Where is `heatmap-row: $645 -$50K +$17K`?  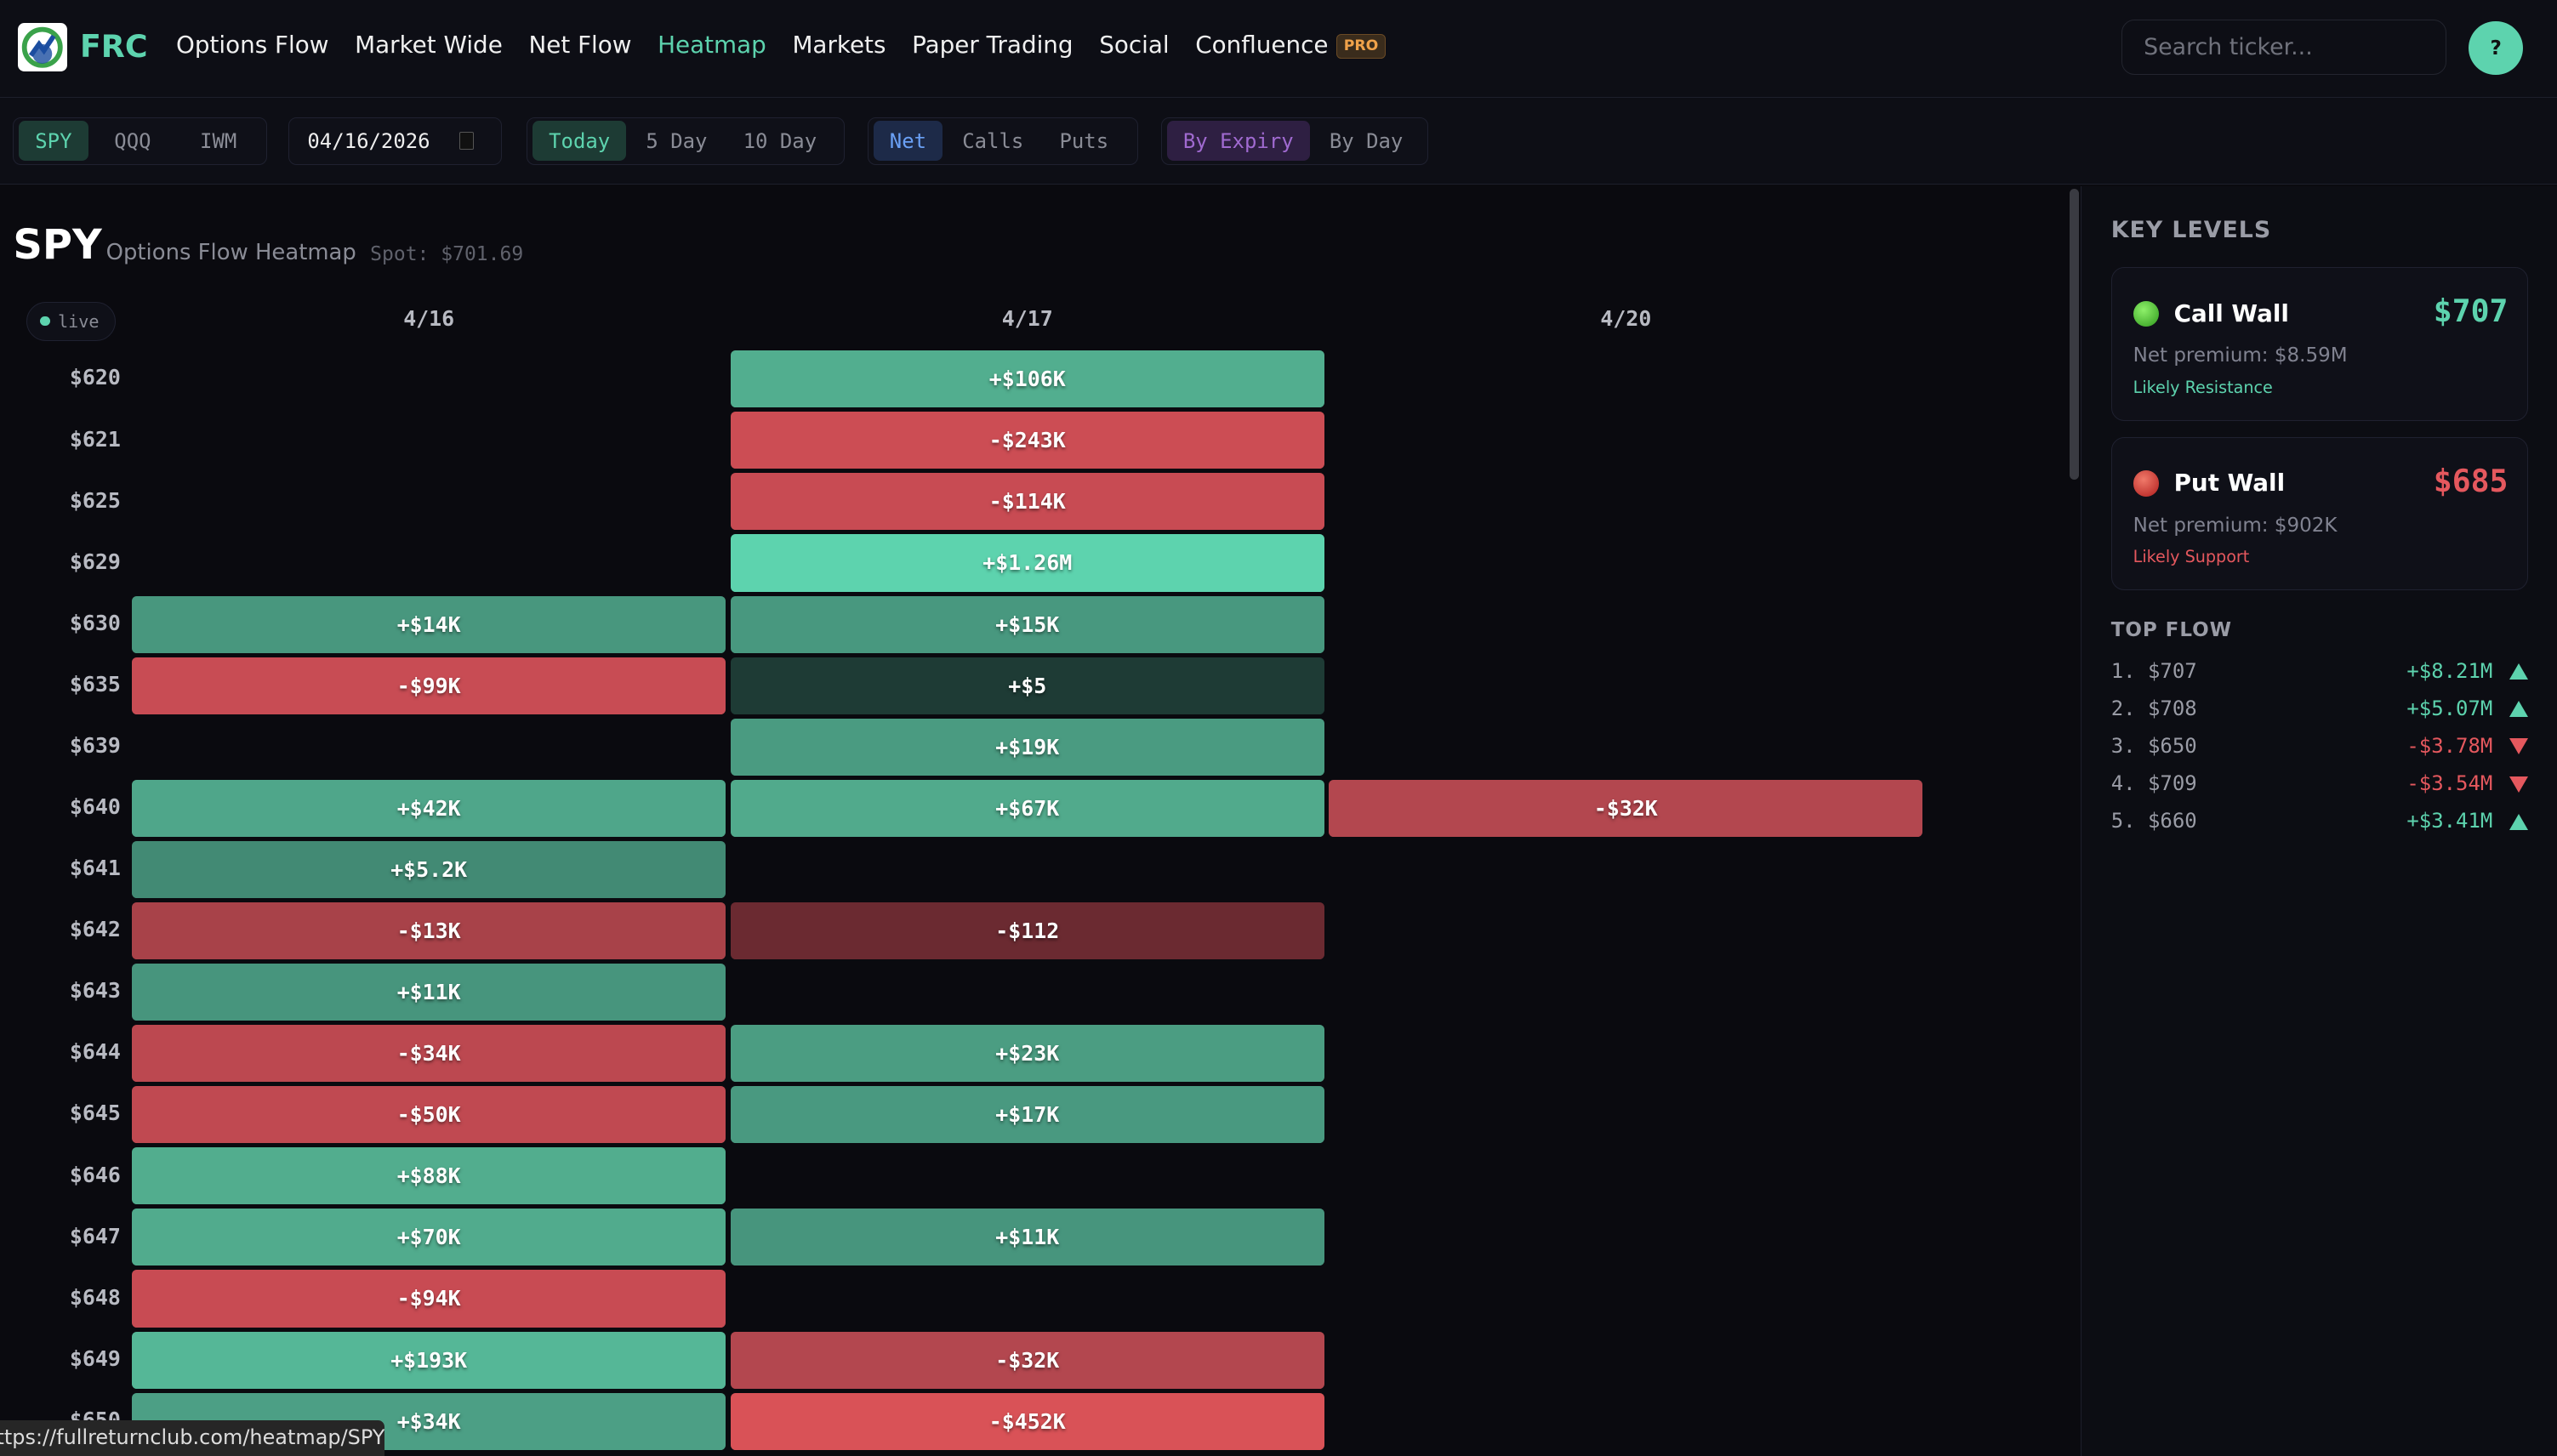
heatmap-row: $645 -$50K +$17K is located at coordinates (1034, 1115).